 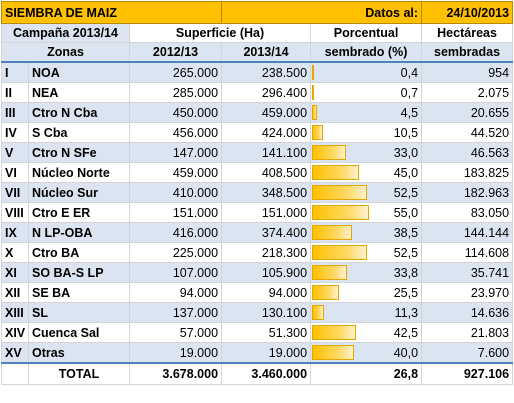 I want to click on zone-number: VII, so click(x=15, y=192).